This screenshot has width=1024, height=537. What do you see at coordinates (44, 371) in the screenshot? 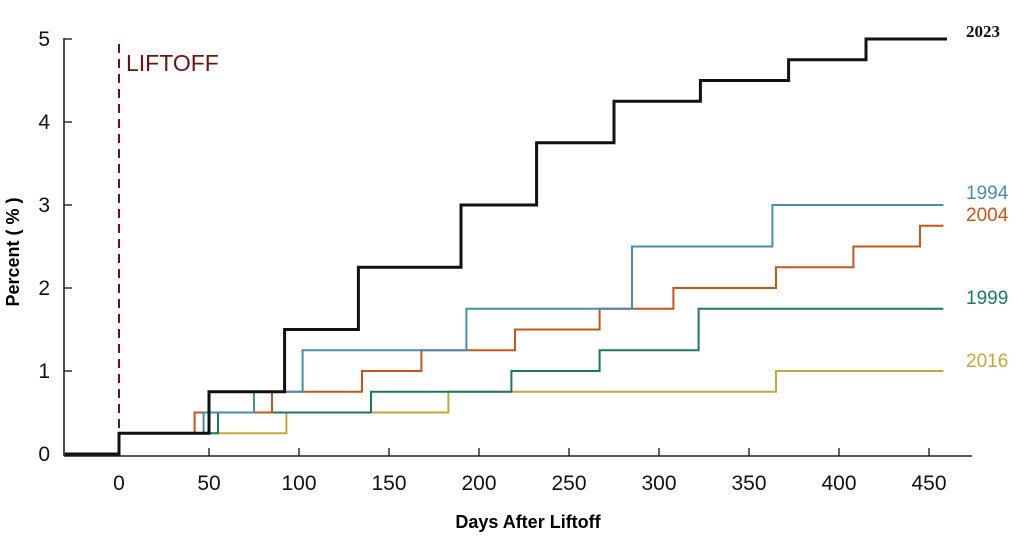
I see `y-tick-label: 1` at bounding box center [44, 371].